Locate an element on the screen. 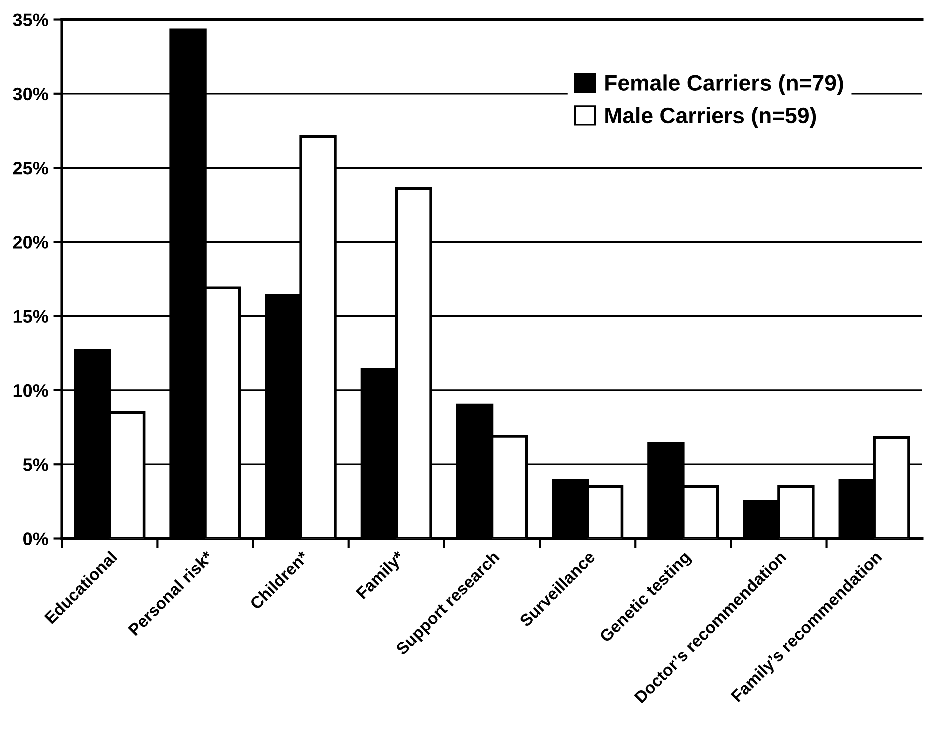 This screenshot has height=732, width=927. y-tick-label: 30% is located at coordinates (30, 94).